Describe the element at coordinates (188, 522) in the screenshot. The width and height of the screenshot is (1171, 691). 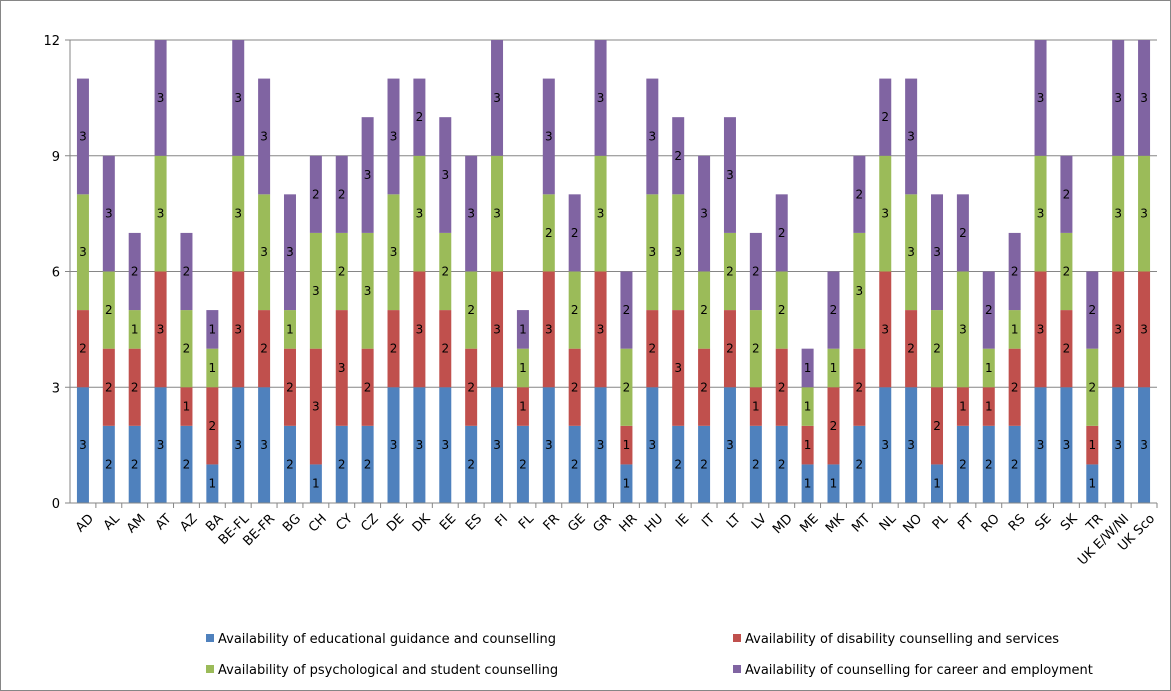
I see `x-tick-label: AZ` at that location.